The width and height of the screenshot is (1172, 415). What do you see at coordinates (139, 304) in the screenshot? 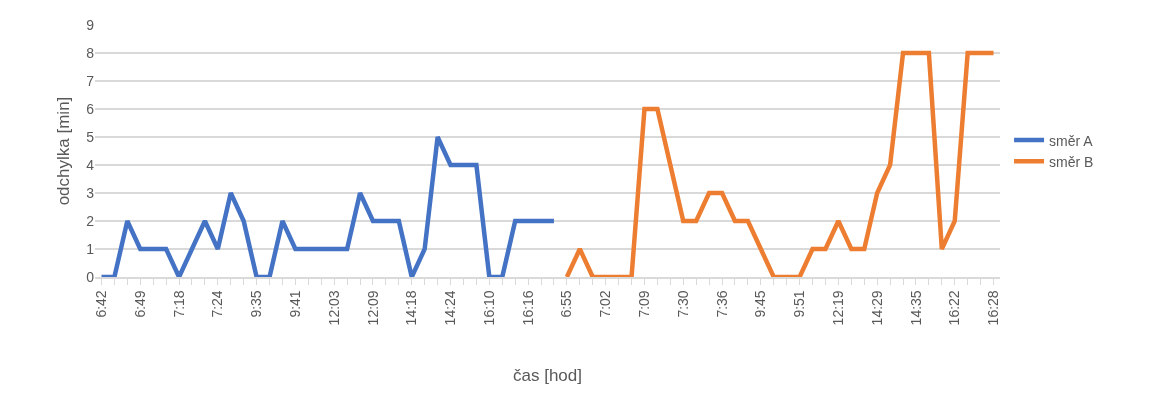
I see `x-tick-label: 6:49` at bounding box center [139, 304].